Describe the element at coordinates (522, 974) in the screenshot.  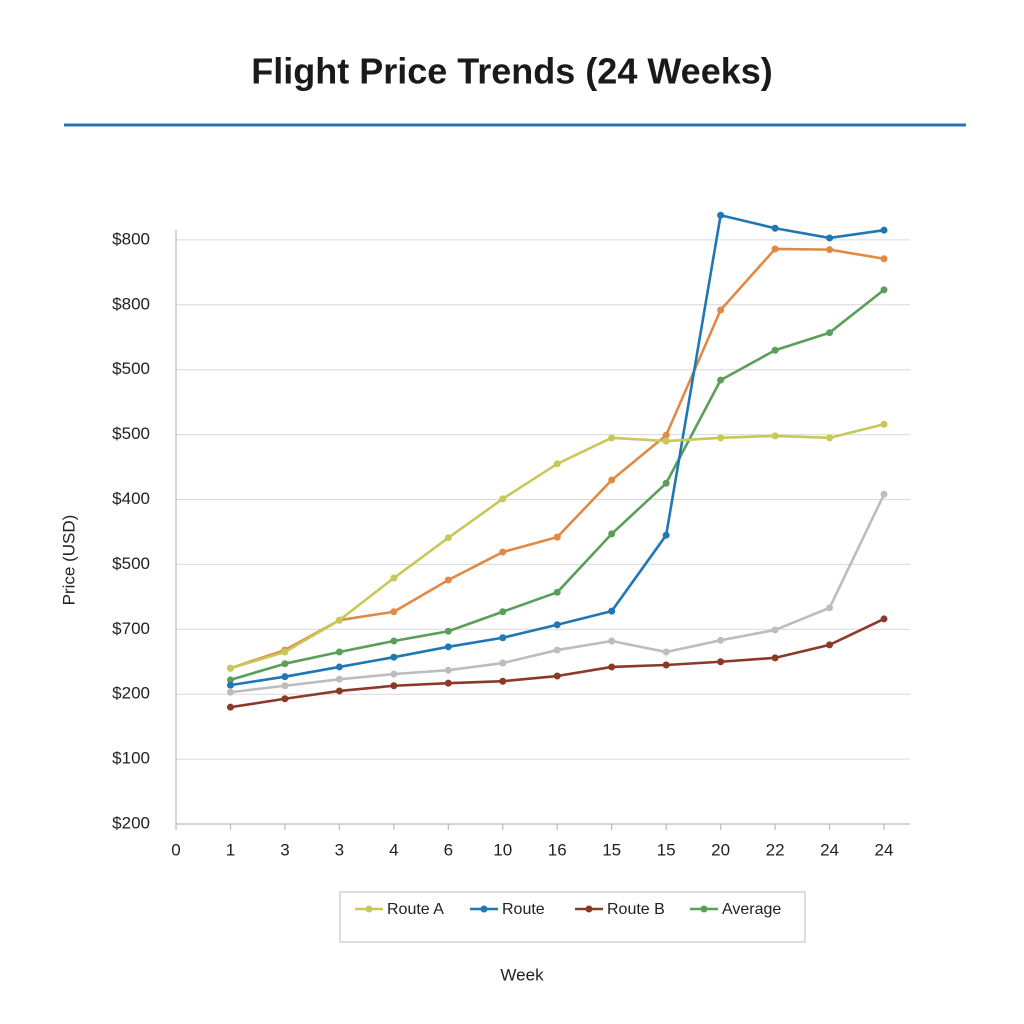
I see `x-axis-label: Week` at that location.